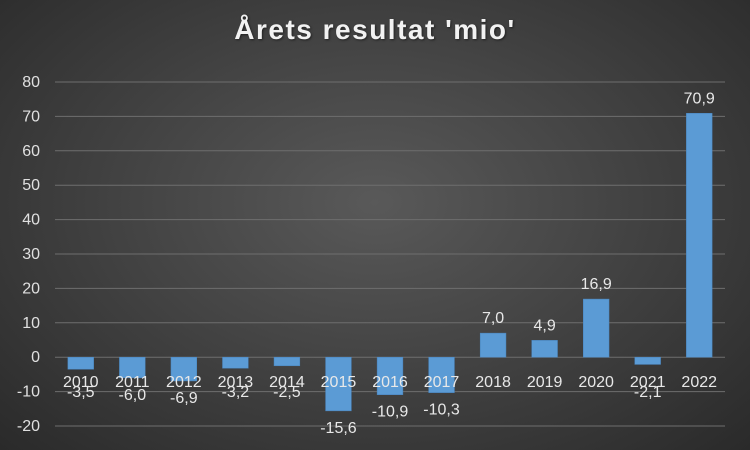 This screenshot has width=750, height=450. I want to click on chart-title: Årets resultat 'mio', so click(375, 29).